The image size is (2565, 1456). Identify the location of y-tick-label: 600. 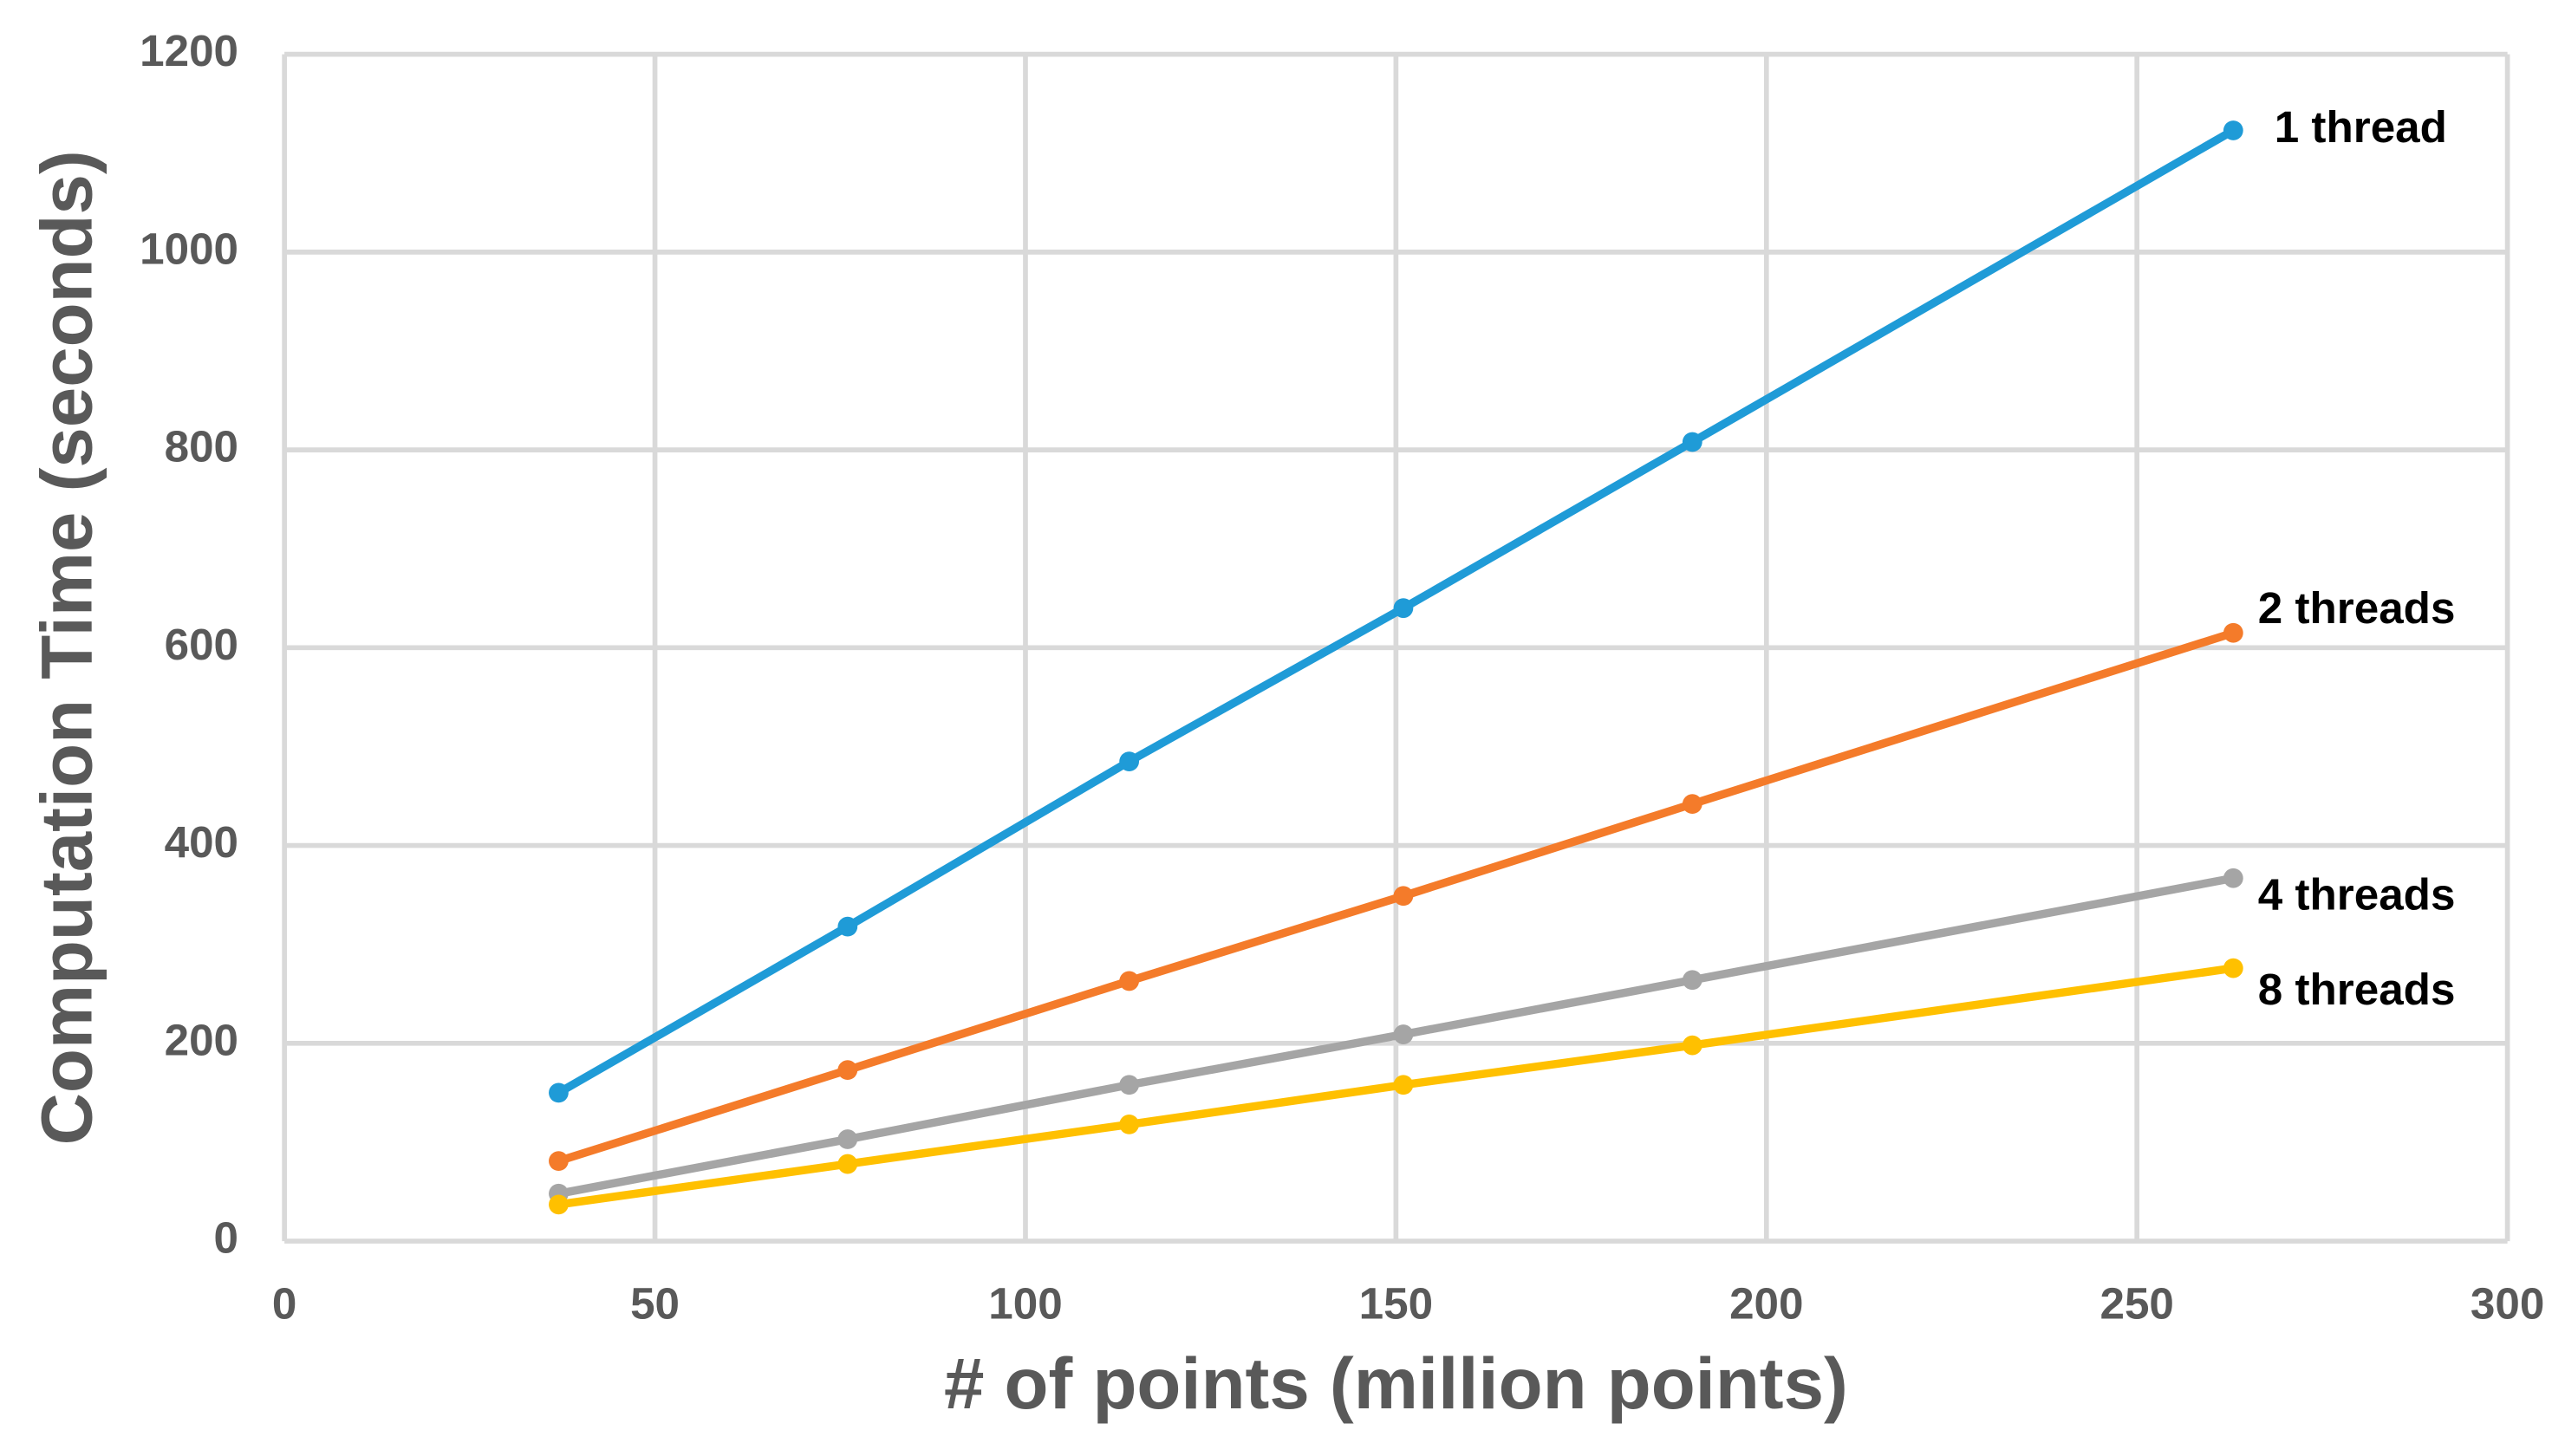
(201, 644).